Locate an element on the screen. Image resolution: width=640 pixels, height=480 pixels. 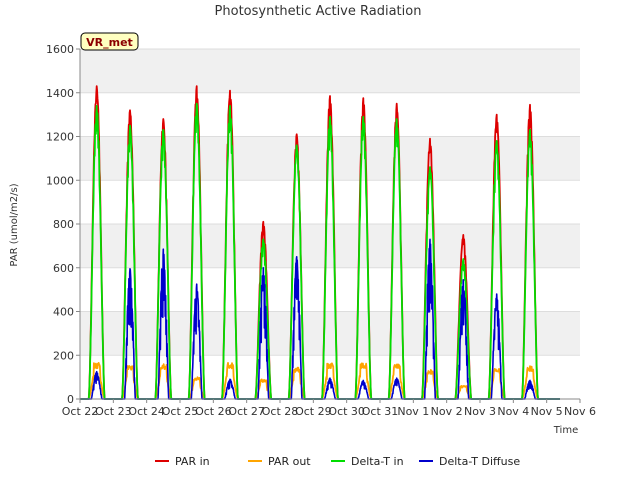
station-badge-text: VR_met is located at coordinates (109, 42).